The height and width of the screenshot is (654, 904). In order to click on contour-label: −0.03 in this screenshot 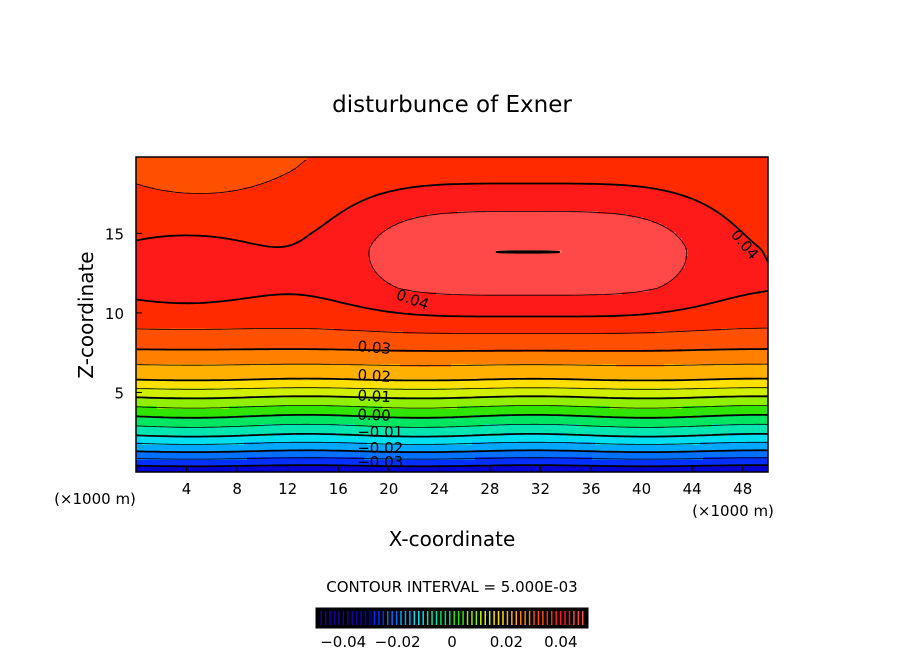, I will do `click(380, 462)`.